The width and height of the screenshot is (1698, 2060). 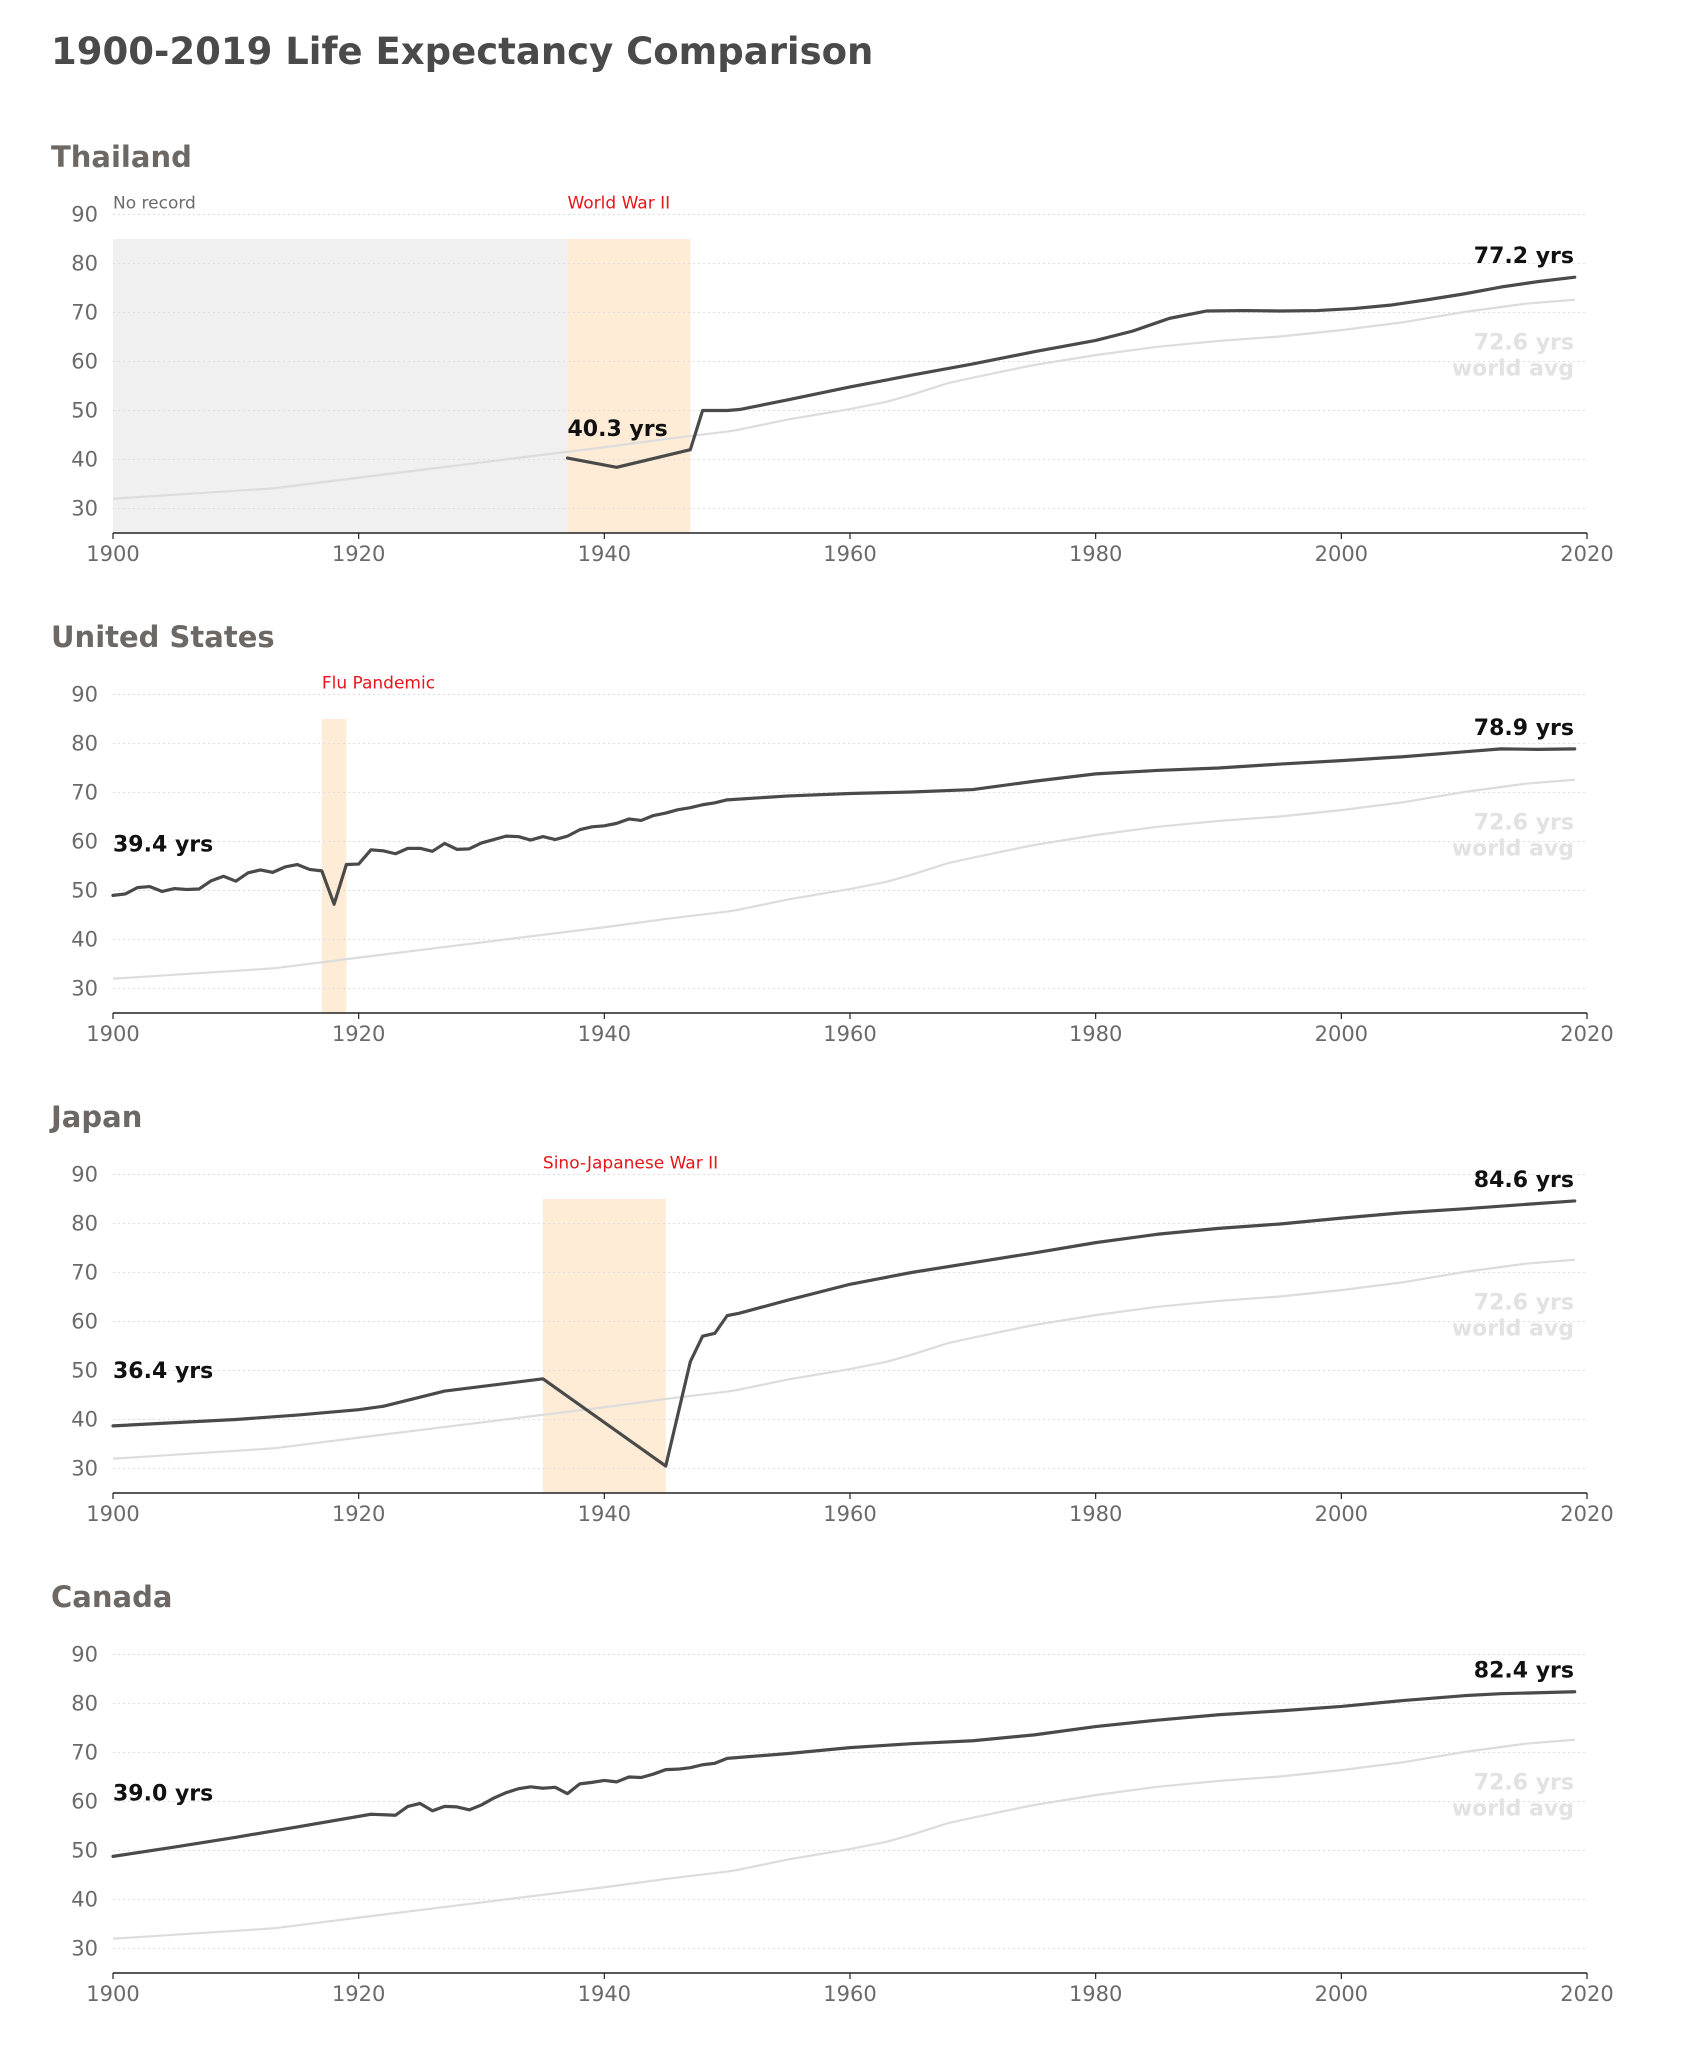 What do you see at coordinates (163, 637) in the screenshot?
I see `panel-title: United States` at bounding box center [163, 637].